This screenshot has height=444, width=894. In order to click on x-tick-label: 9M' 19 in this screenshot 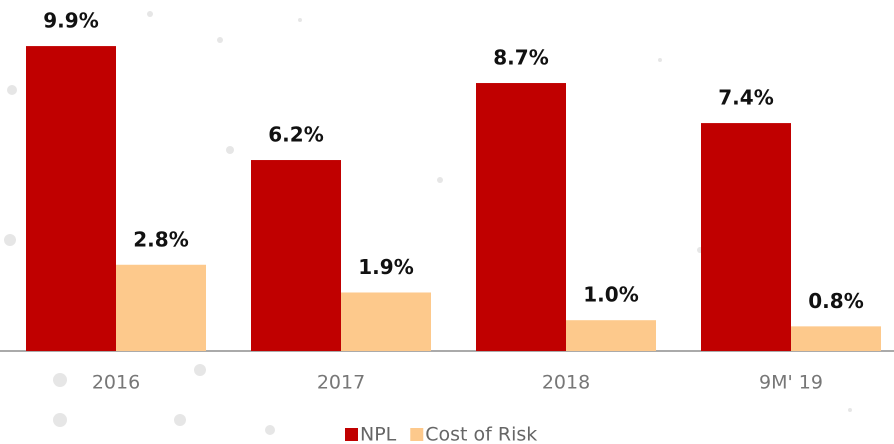, I will do `click(791, 383)`.